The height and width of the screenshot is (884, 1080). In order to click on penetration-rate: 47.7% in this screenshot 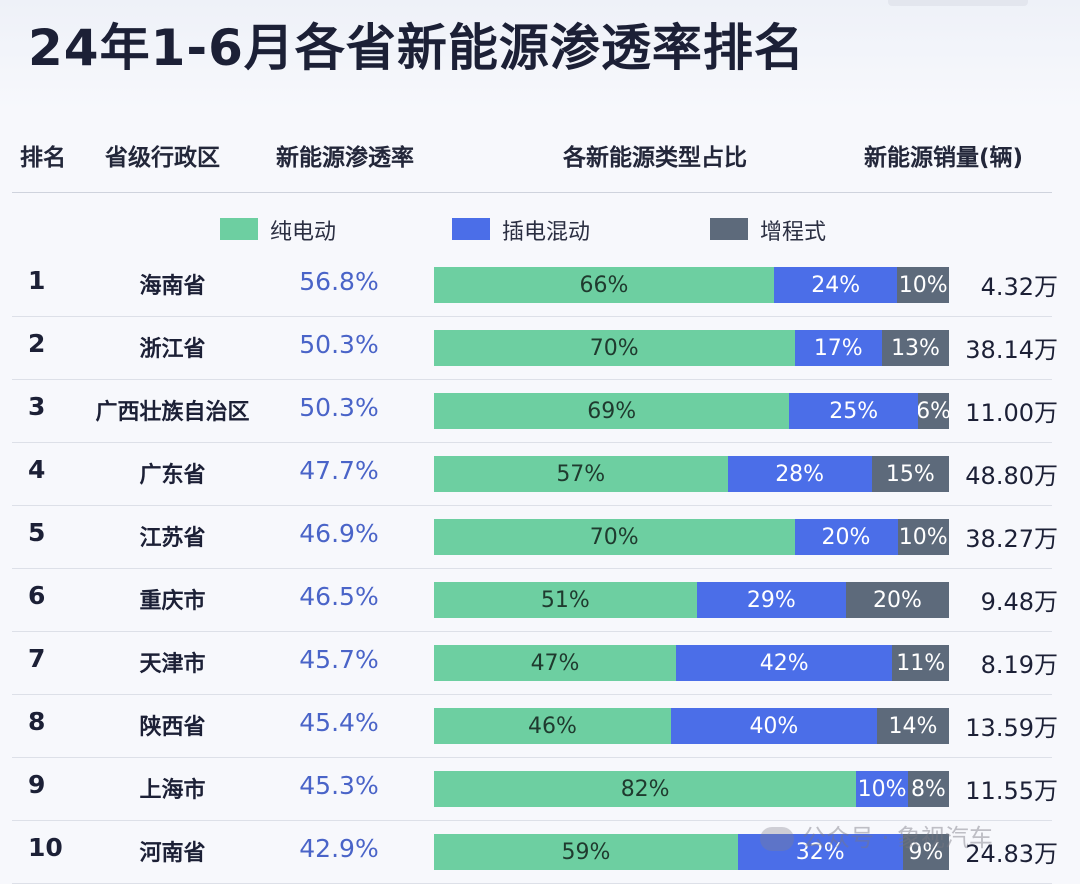, I will do `click(339, 470)`.